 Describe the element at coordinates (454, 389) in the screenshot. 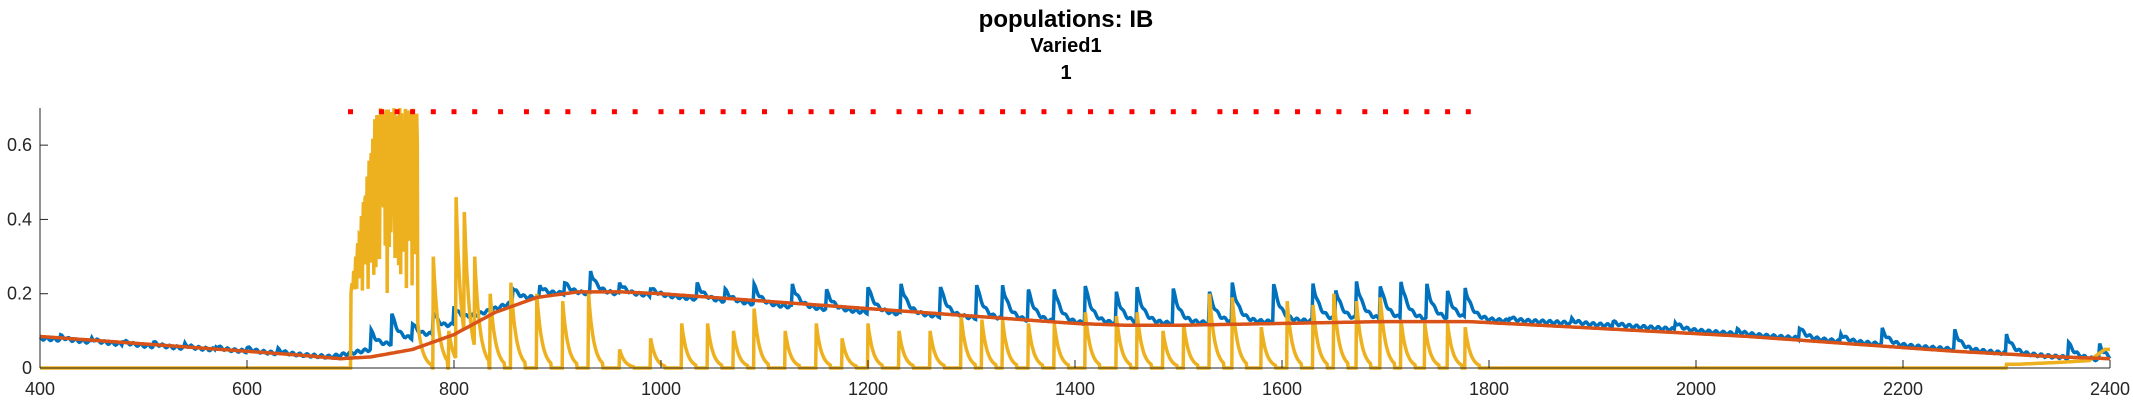

I see `x-tick-label: 800` at that location.